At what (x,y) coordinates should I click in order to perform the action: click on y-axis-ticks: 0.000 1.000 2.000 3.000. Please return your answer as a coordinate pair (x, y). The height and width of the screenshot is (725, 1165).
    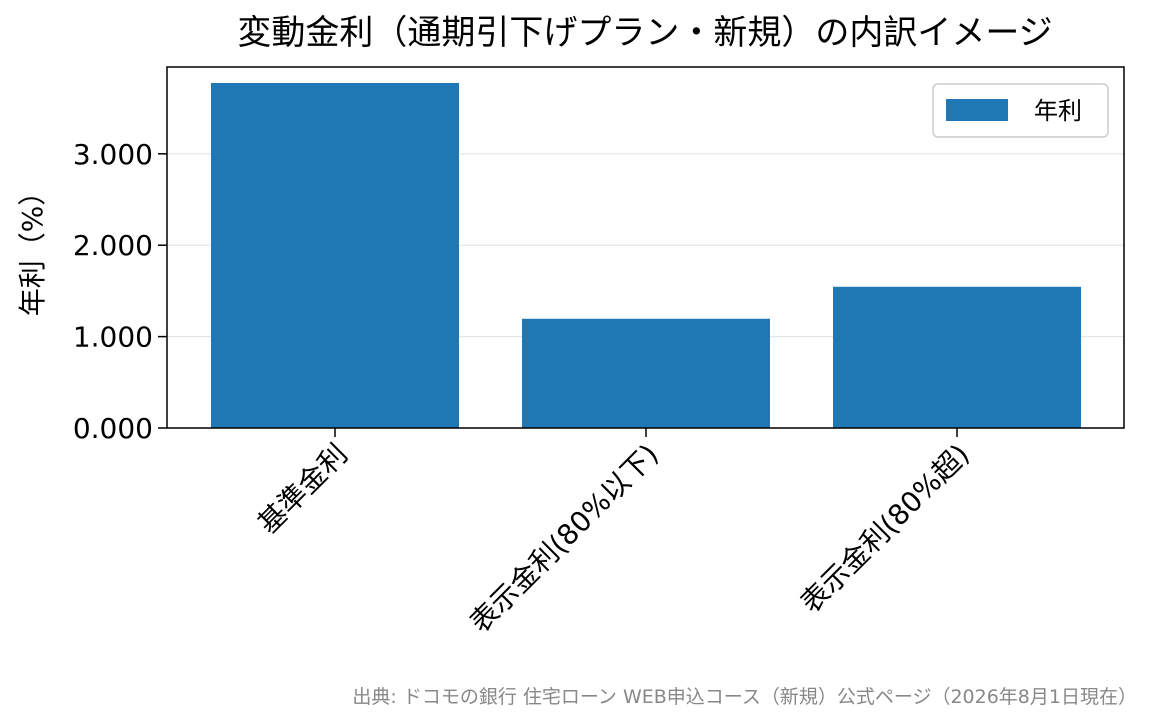
    Looking at the image, I should click on (120, 291).